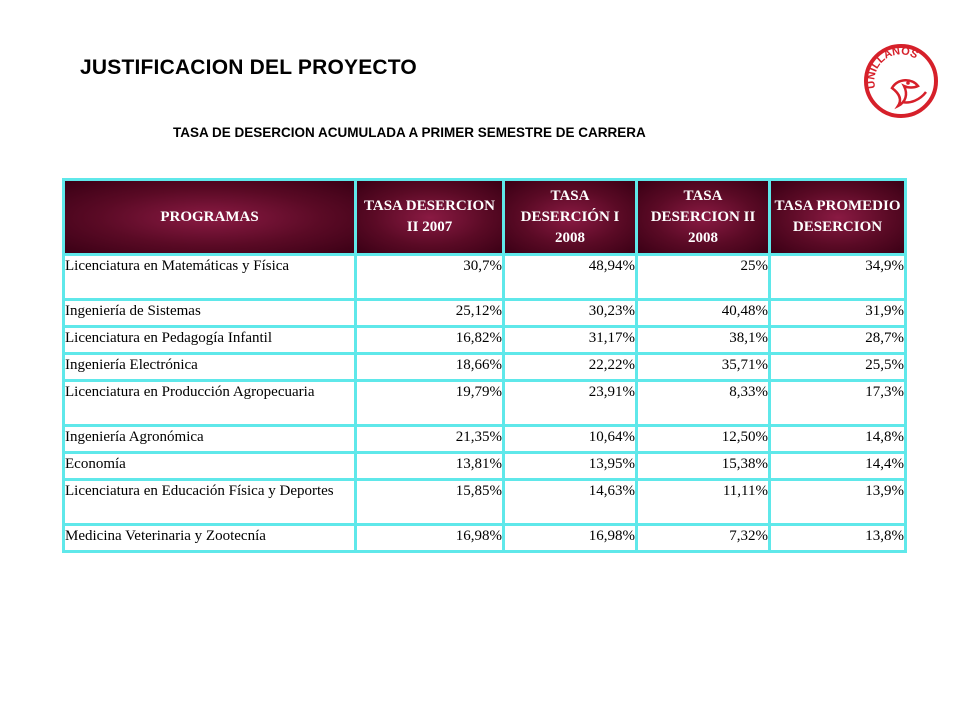 The image size is (960, 720). What do you see at coordinates (703, 340) in the screenshot?
I see `cell-ii-2008: 38,1%` at bounding box center [703, 340].